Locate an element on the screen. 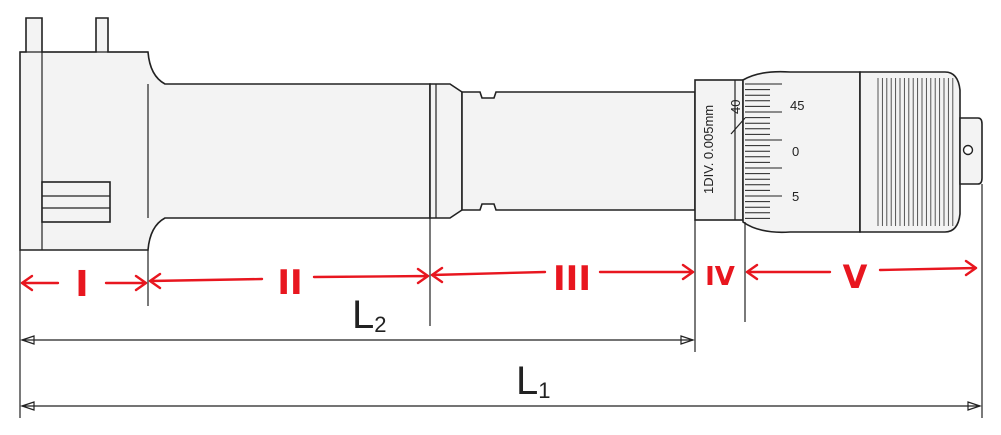 The image size is (1001, 435). segment-annotations: I II III IV V is located at coordinates (499, 281).